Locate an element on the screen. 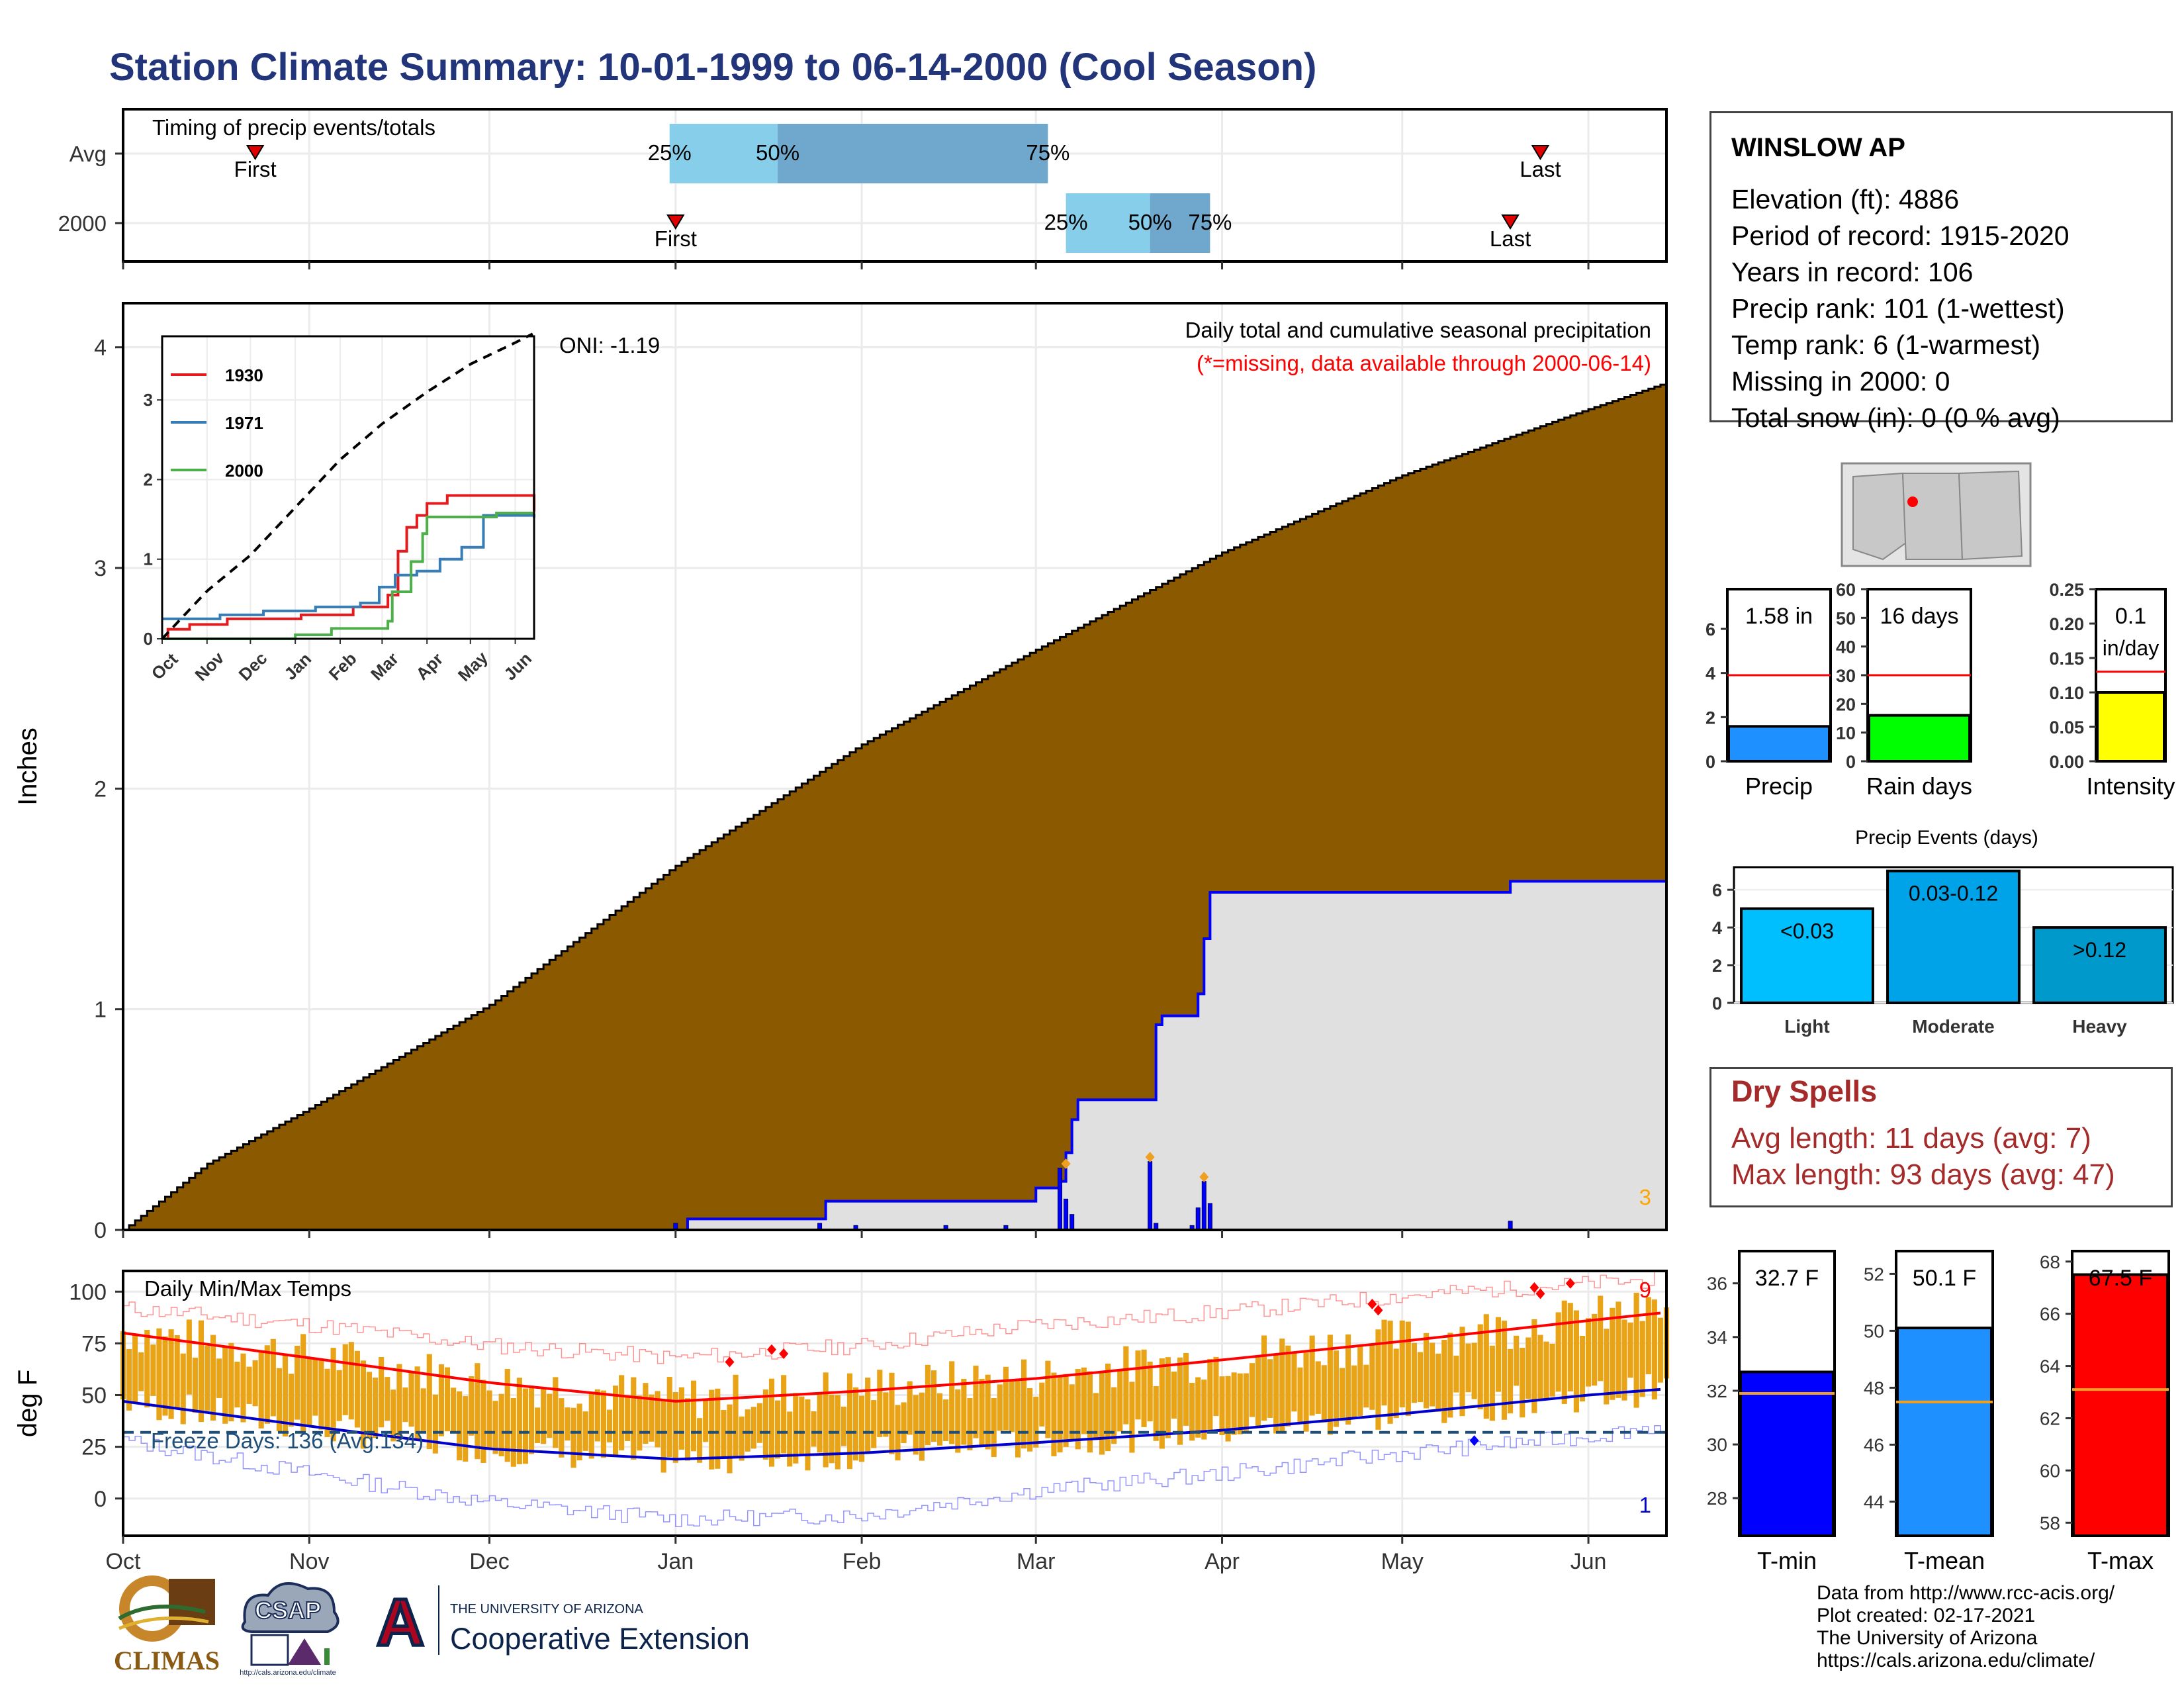 The height and width of the screenshot is (1688, 2184). summary-y-tick-label: 66 is located at coordinates (2050, 1314).